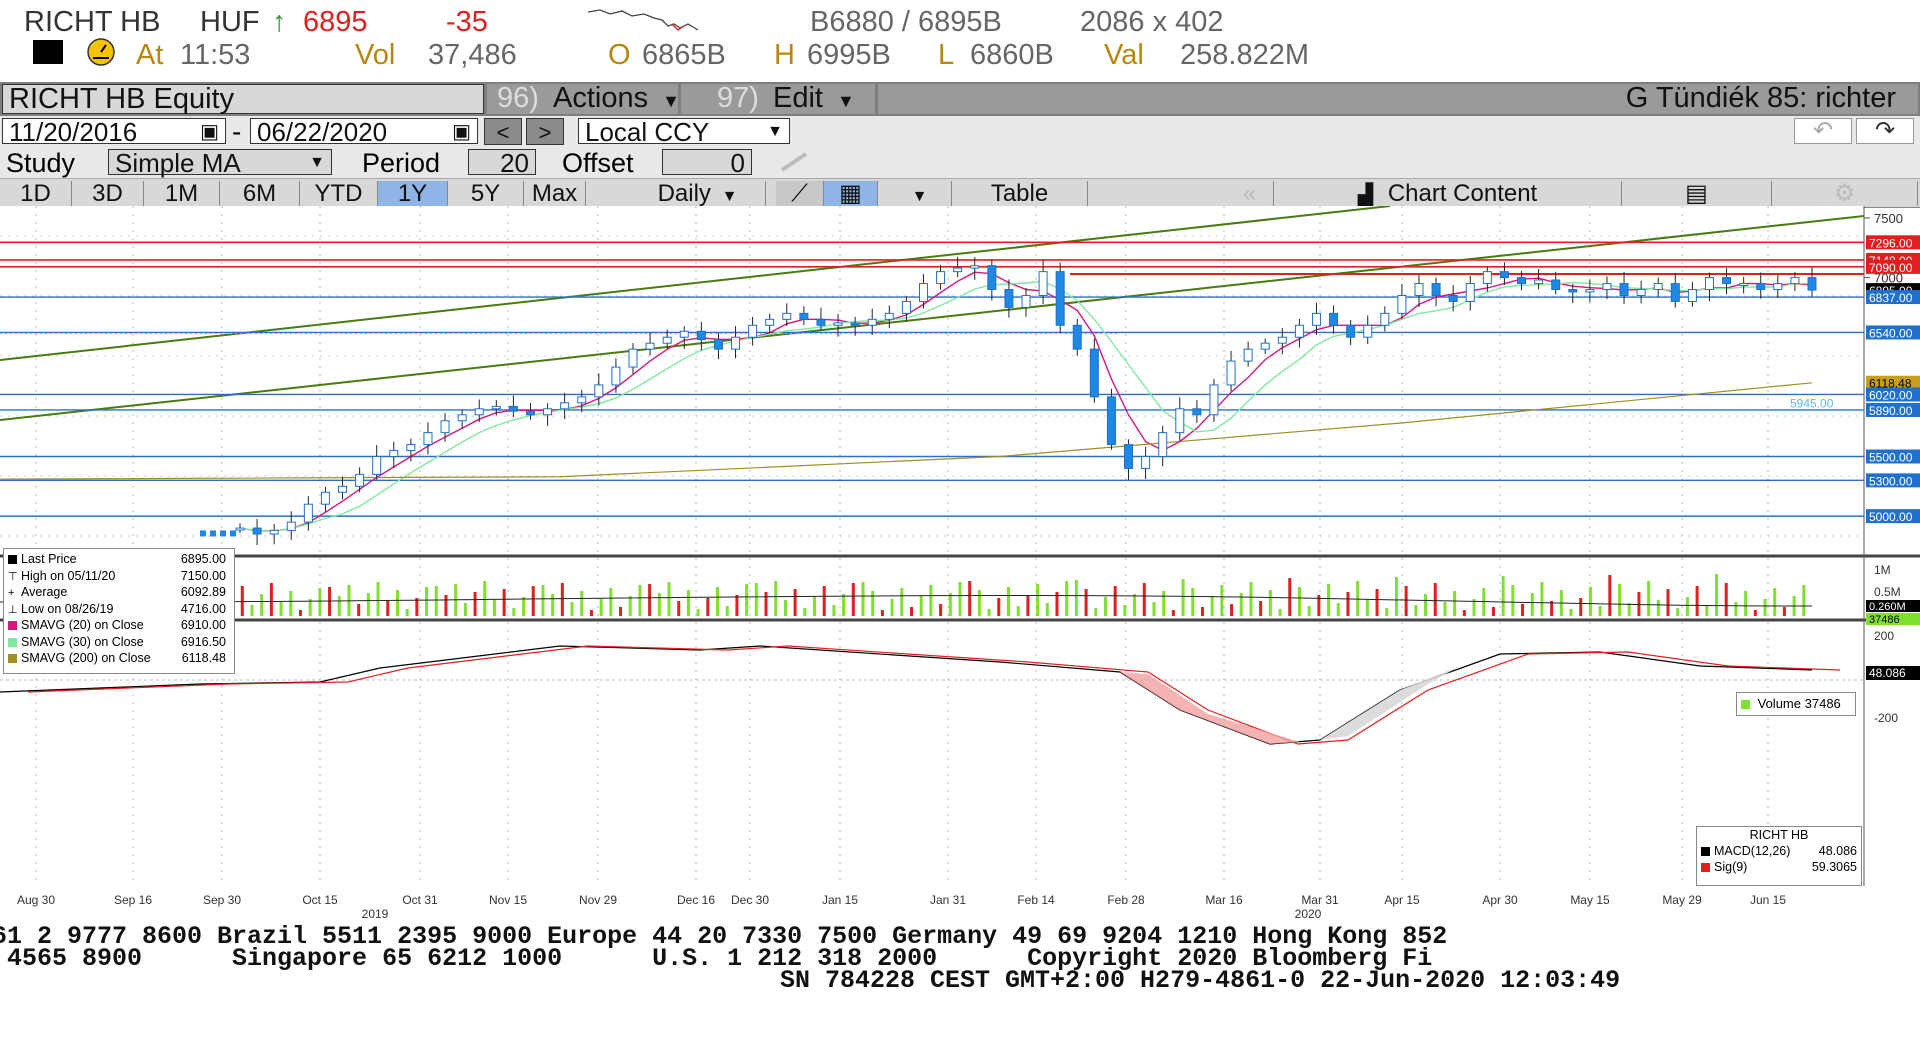  Describe the element at coordinates (502, 162) in the screenshot. I see `period-field: 20` at that location.